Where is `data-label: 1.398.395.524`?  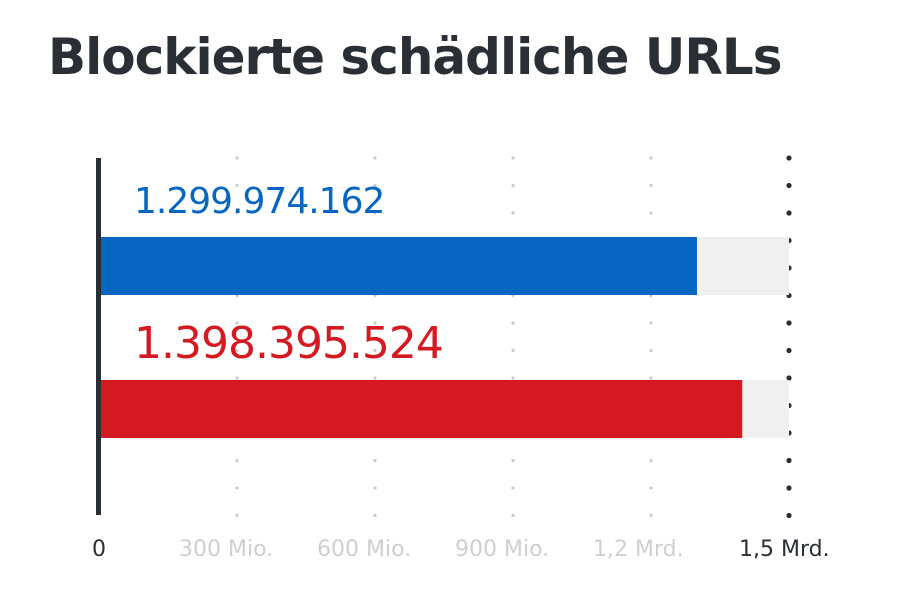
data-label: 1.398.395.524 is located at coordinates (288, 343).